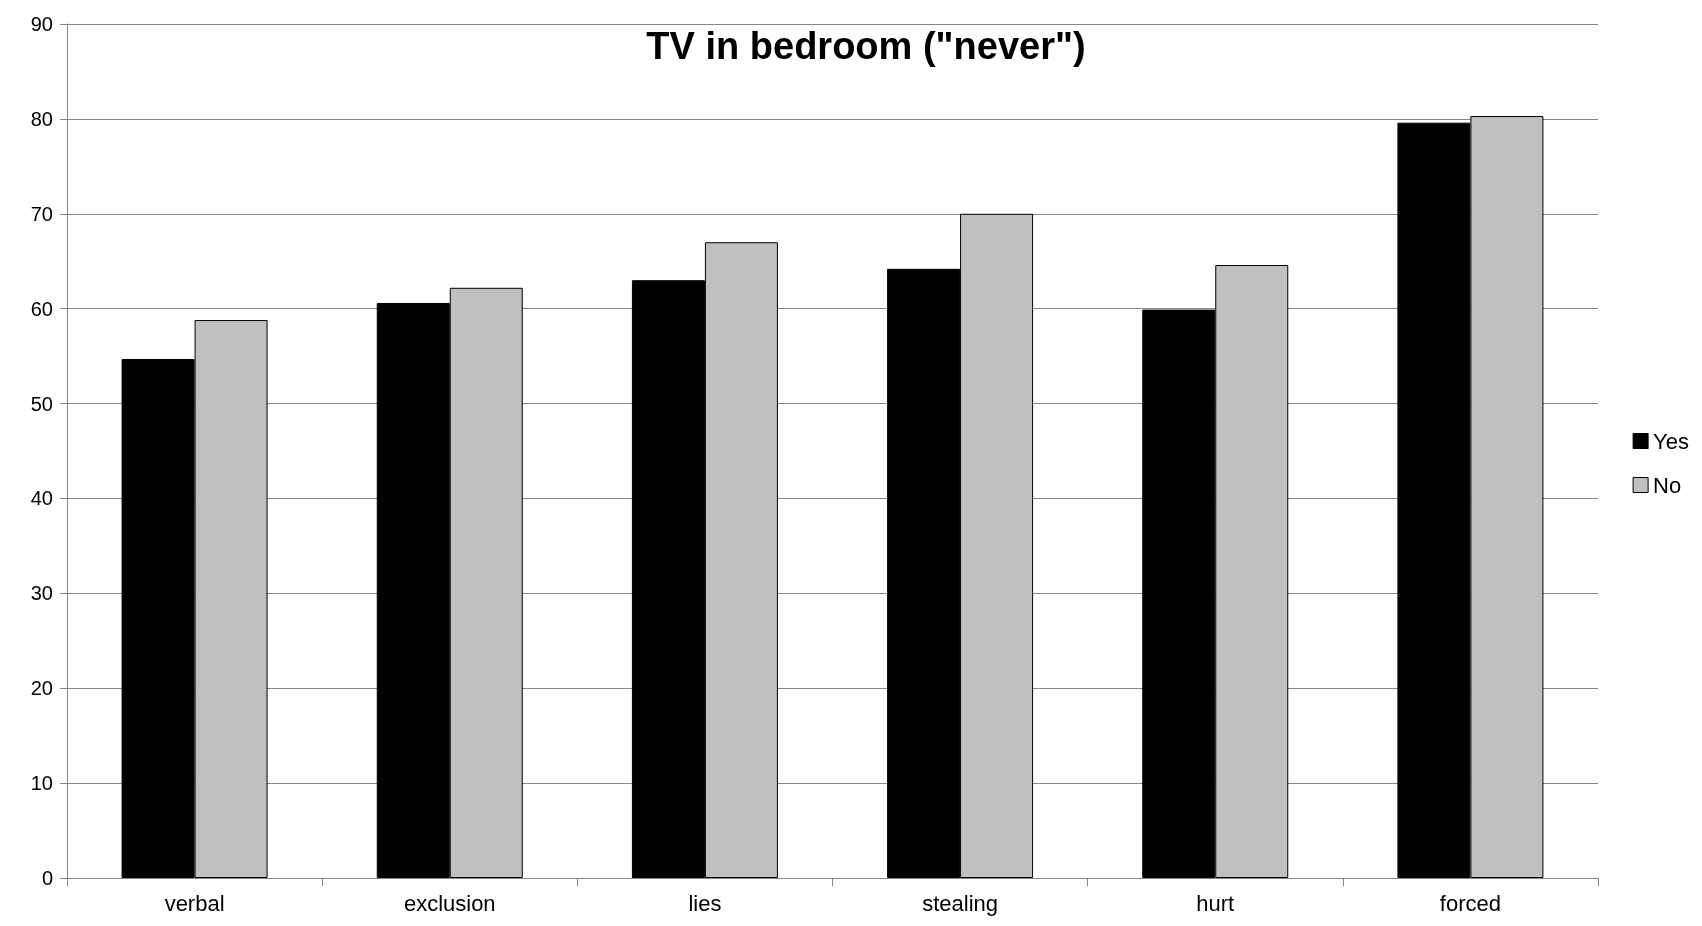  What do you see at coordinates (866, 46) in the screenshot?
I see `chart-title: TV in bedroom ("never")` at bounding box center [866, 46].